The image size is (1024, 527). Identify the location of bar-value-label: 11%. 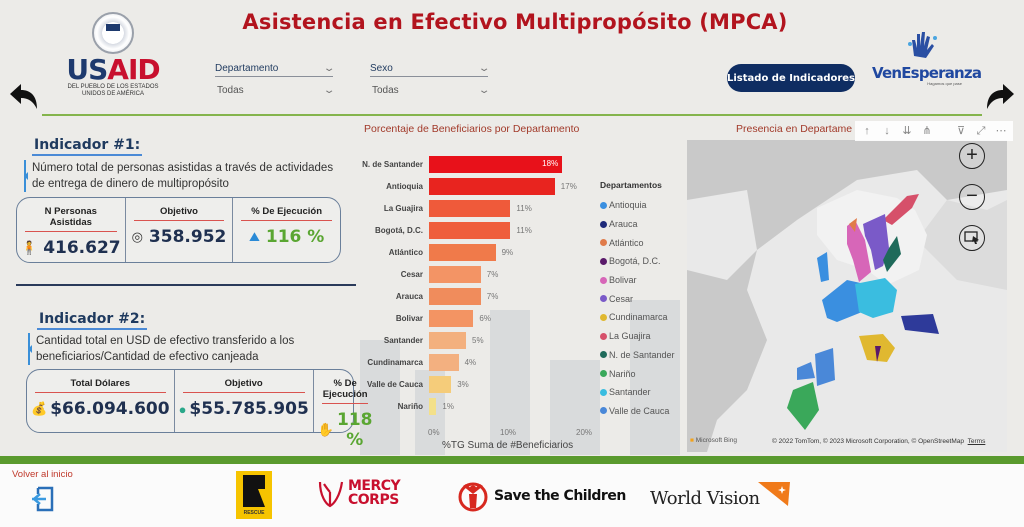
(524, 208).